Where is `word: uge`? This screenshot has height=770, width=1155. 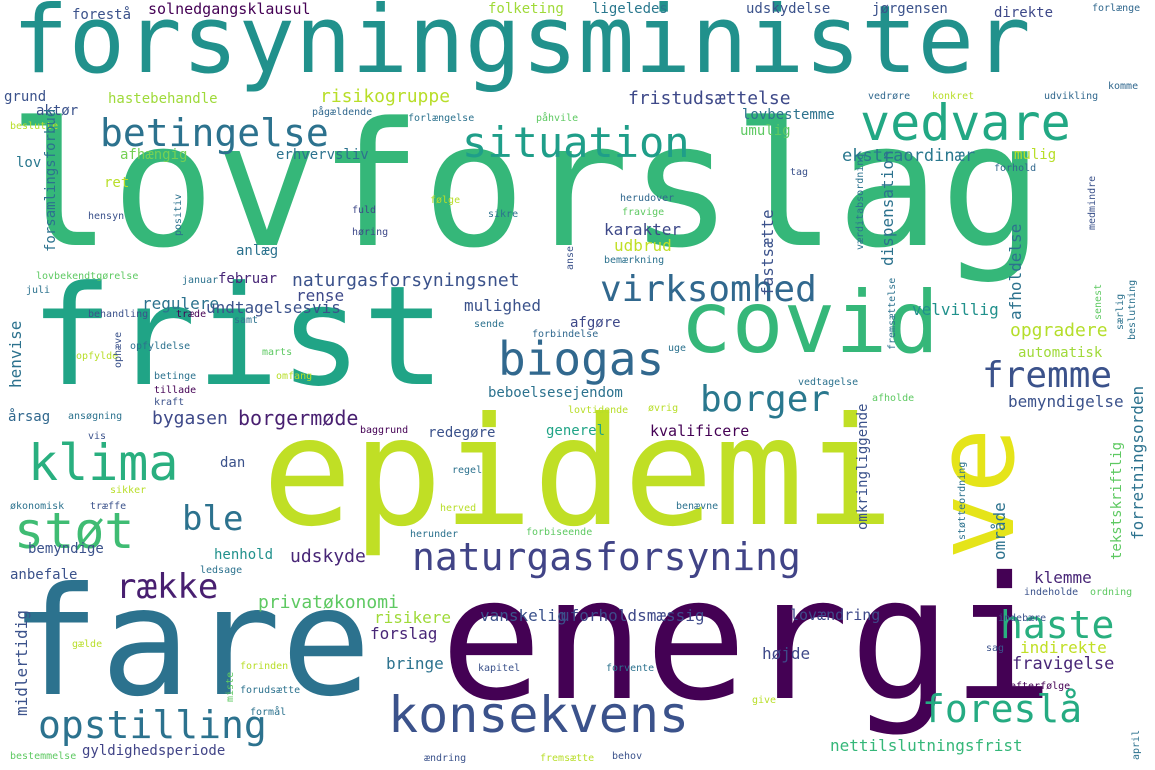 word: uge is located at coordinates (677, 348).